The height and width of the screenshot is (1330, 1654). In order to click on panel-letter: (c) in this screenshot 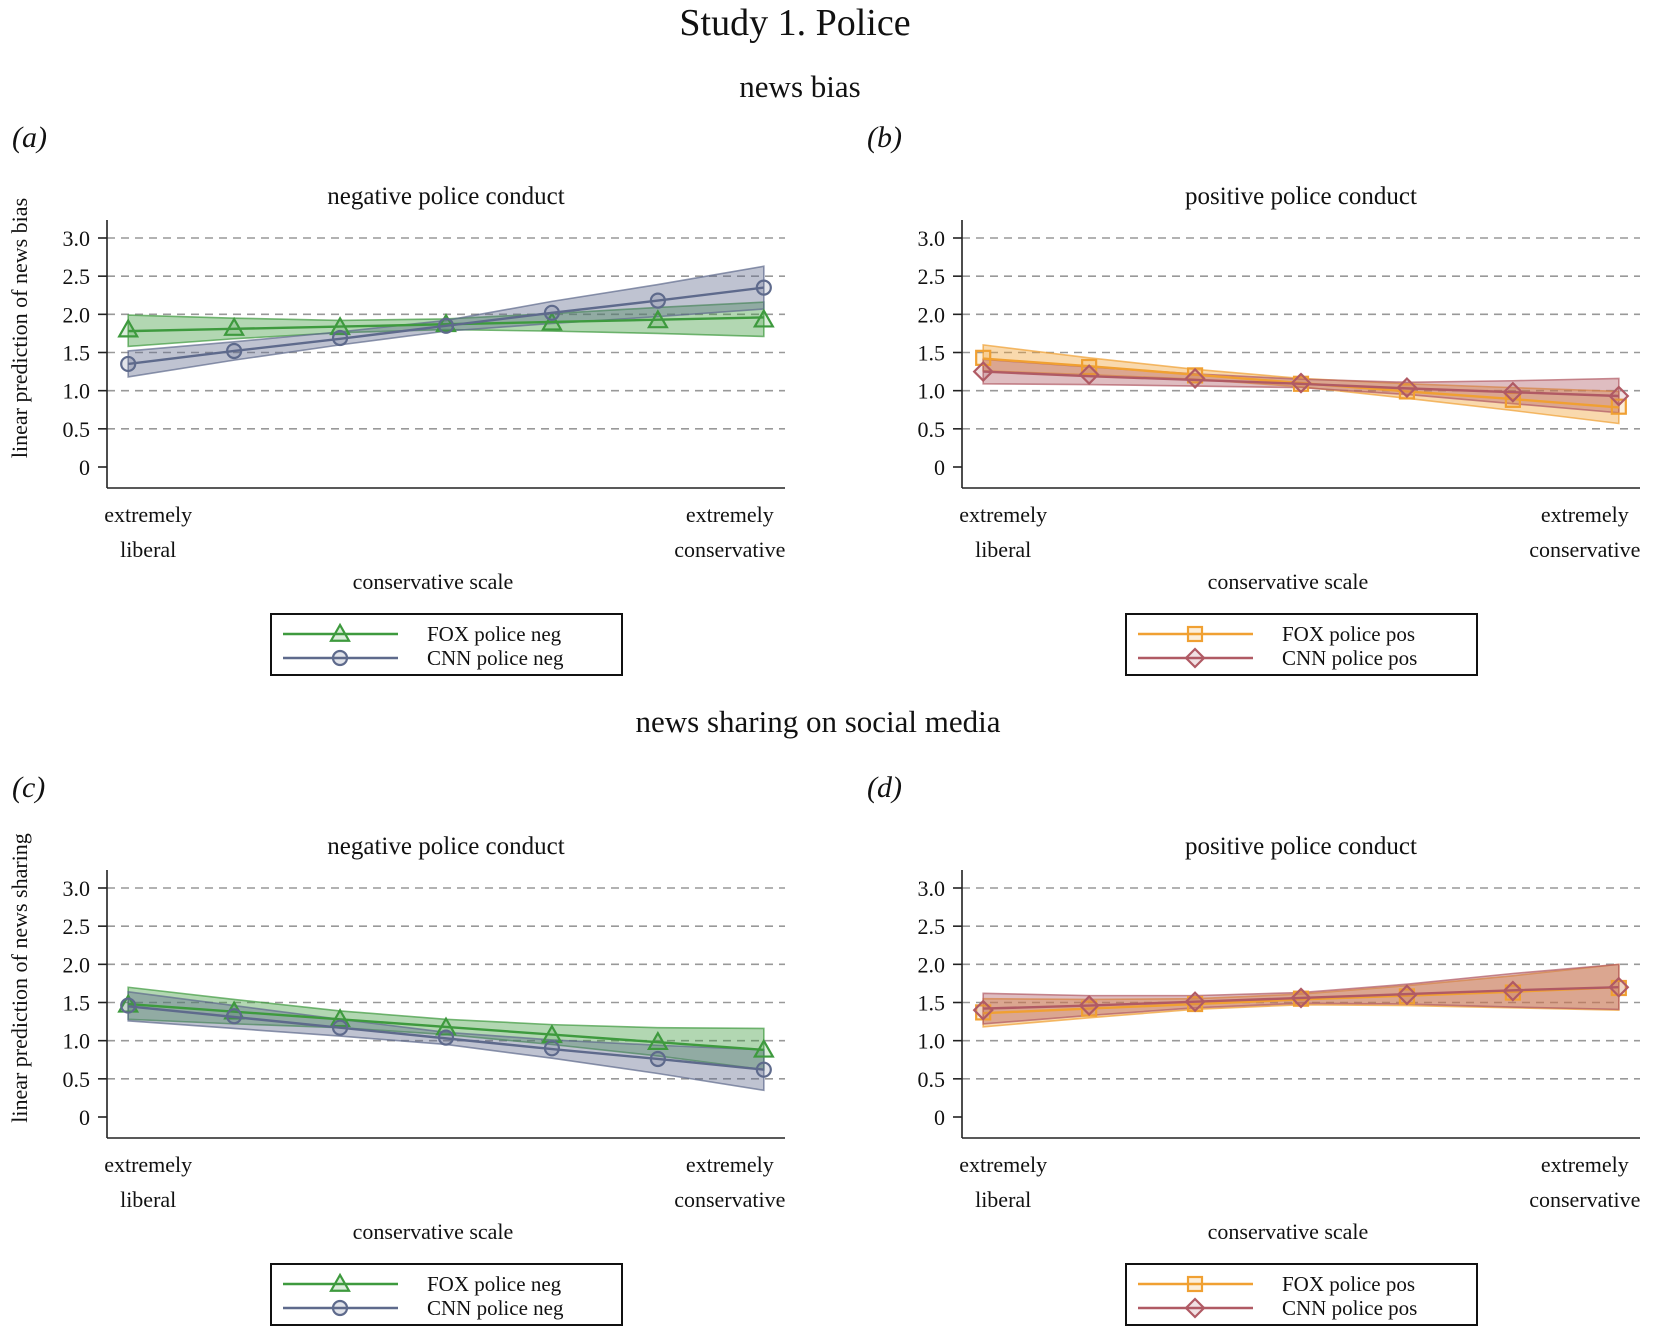, I will do `click(28, 787)`.